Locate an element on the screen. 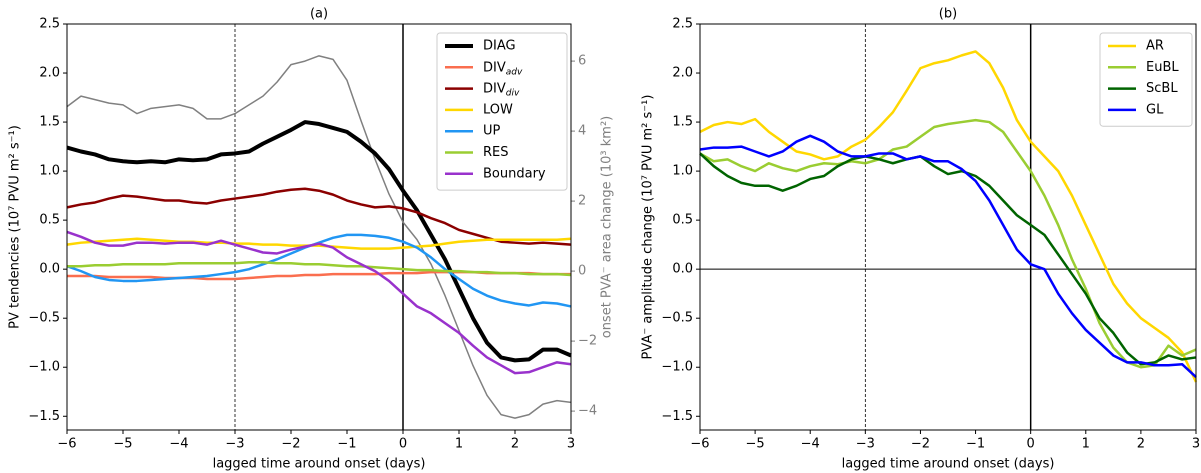  chart-title: (a) is located at coordinates (319, 14).